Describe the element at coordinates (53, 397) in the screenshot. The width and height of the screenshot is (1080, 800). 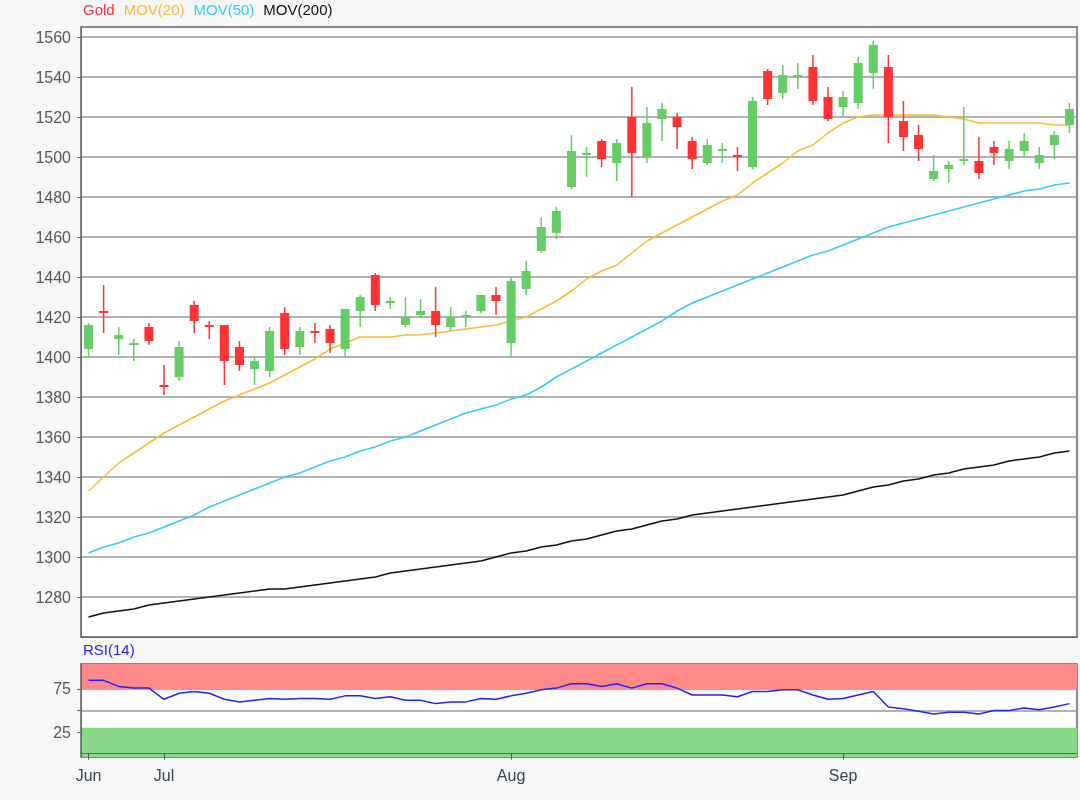
I see `y-tick-label: 1380` at that location.